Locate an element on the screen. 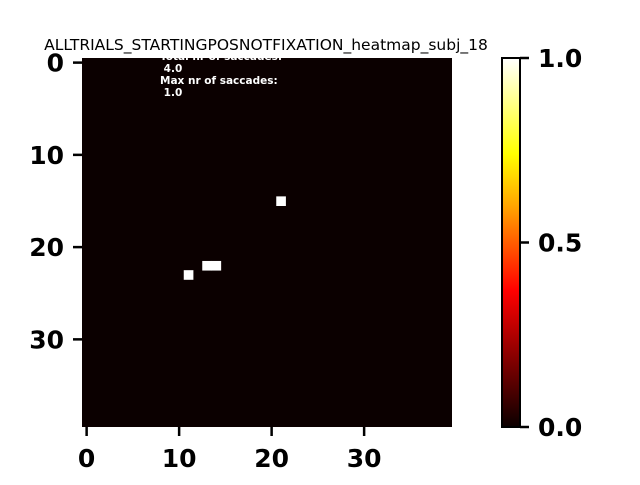  colorbar-tick-label-1: 0.5 is located at coordinates (560, 243).